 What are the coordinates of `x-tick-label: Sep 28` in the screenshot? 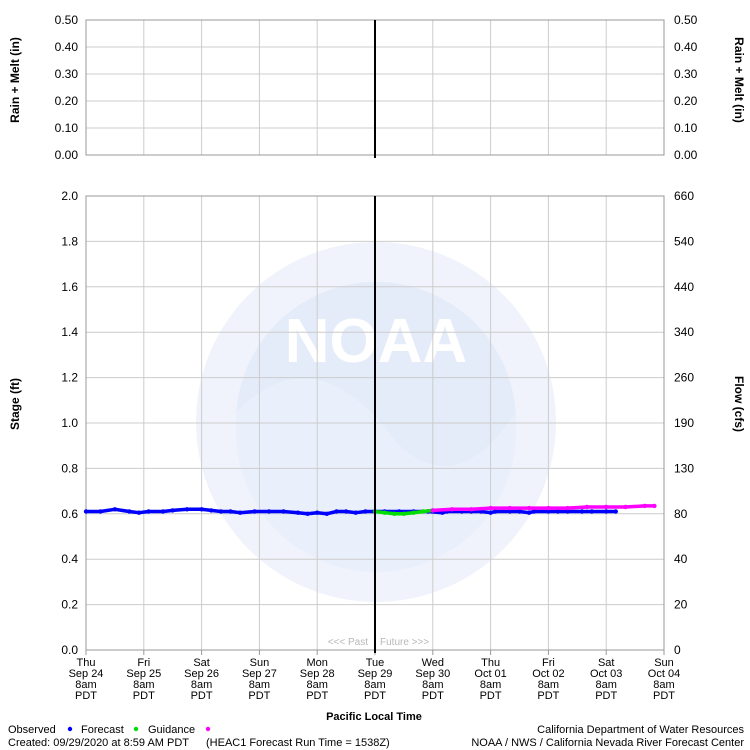 It's located at (317, 674).